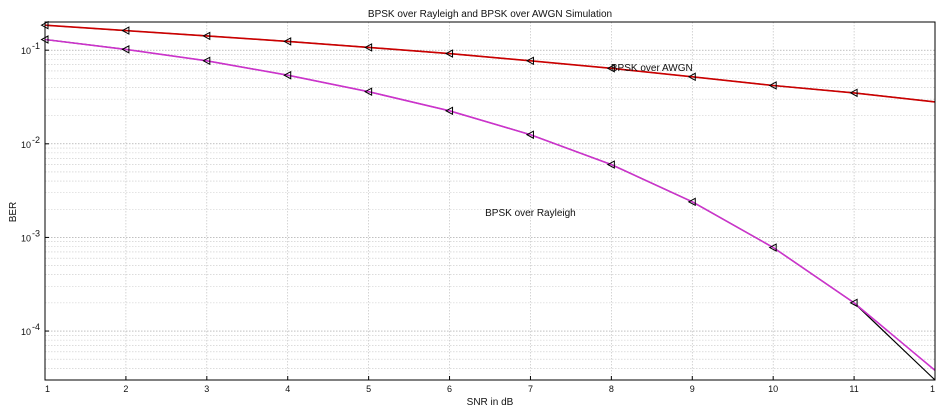 This screenshot has width=936, height=407. Describe the element at coordinates (13, 212) in the screenshot. I see `y-axis-label: BER` at that location.